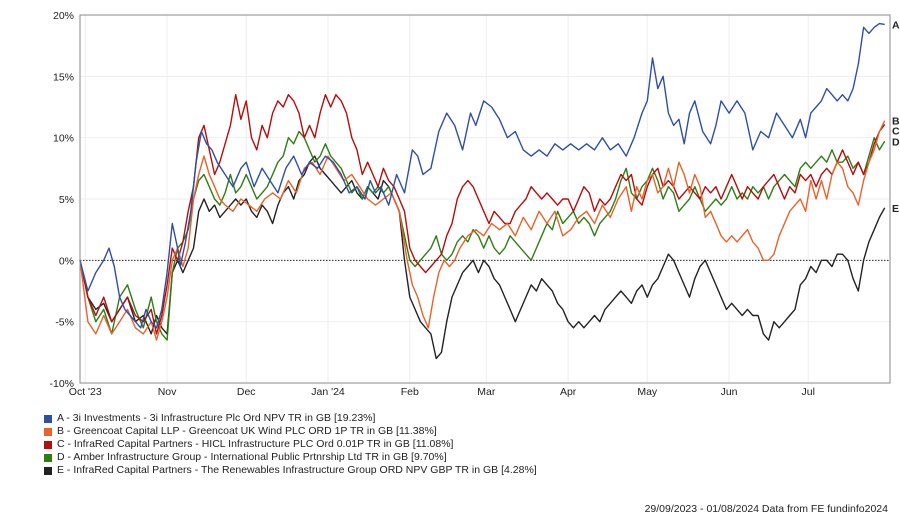  Describe the element at coordinates (48, 444) in the screenshot. I see `legend-swatch-c` at that location.